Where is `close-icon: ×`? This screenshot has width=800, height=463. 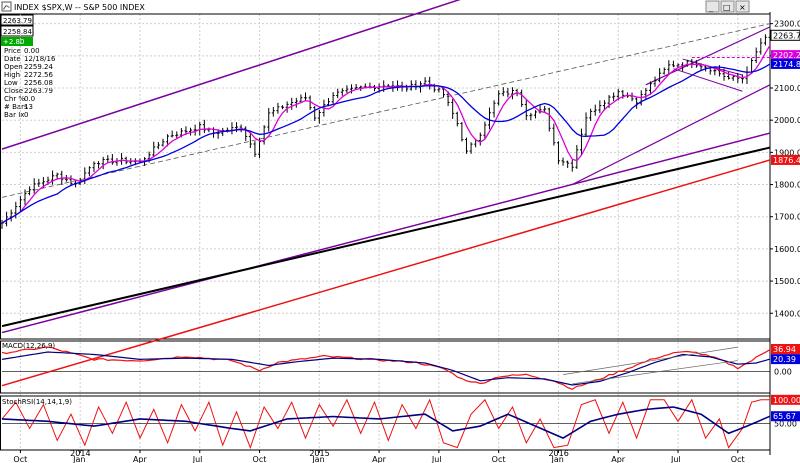
close-icon: × is located at coordinates (742, 7).